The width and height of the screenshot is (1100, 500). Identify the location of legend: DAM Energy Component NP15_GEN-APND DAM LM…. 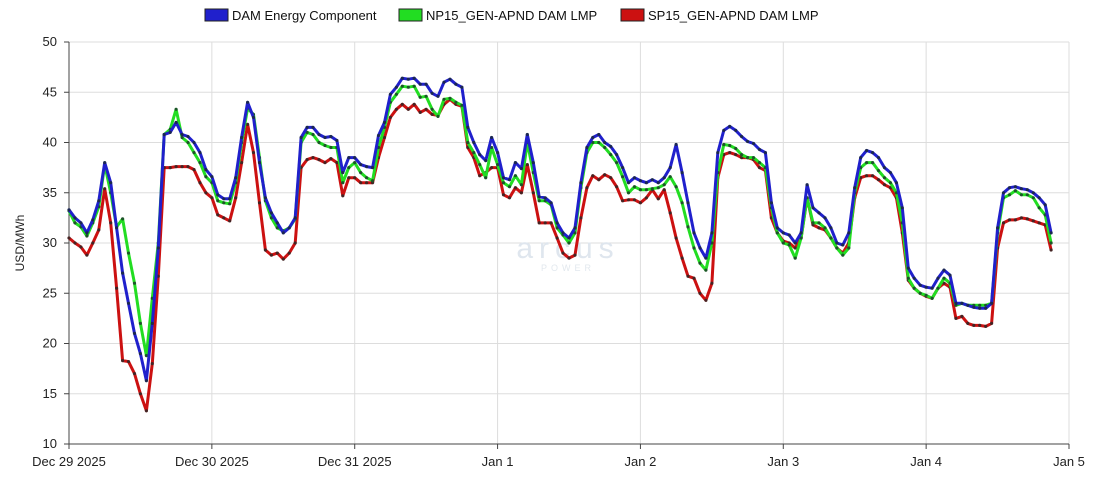
(511, 15).